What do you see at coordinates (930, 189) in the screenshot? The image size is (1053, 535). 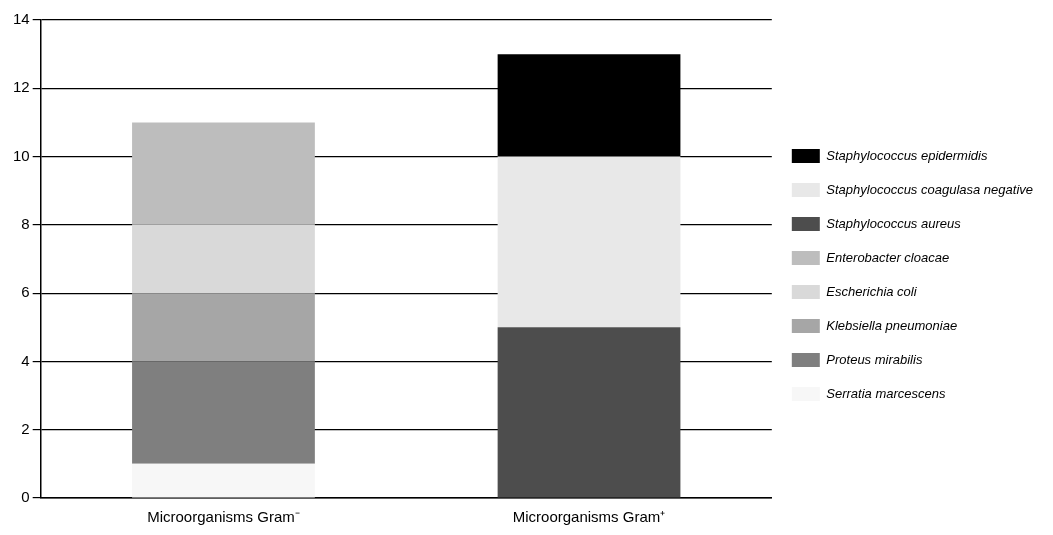 I see `legend-label: Staphylococcus coagulasa negative` at bounding box center [930, 189].